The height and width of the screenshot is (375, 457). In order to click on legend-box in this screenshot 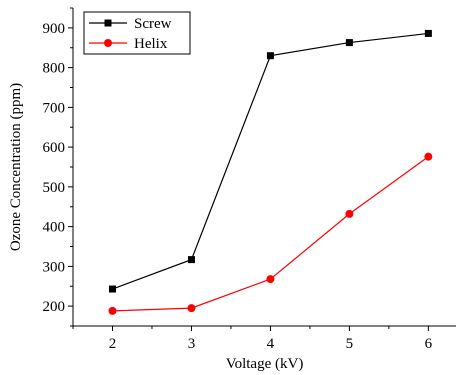, I will do `click(137, 33)`.